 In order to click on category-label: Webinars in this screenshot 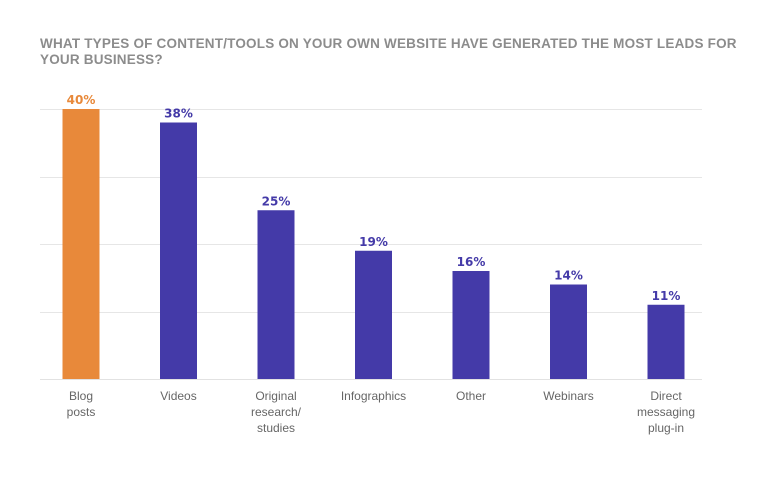, I will do `click(568, 396)`.